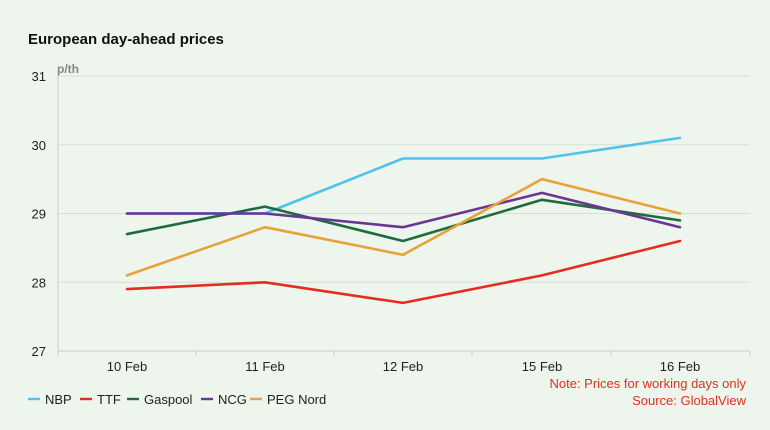 The height and width of the screenshot is (430, 770). Describe the element at coordinates (265, 366) in the screenshot. I see `x-tick-label: 11 Feb` at that location.